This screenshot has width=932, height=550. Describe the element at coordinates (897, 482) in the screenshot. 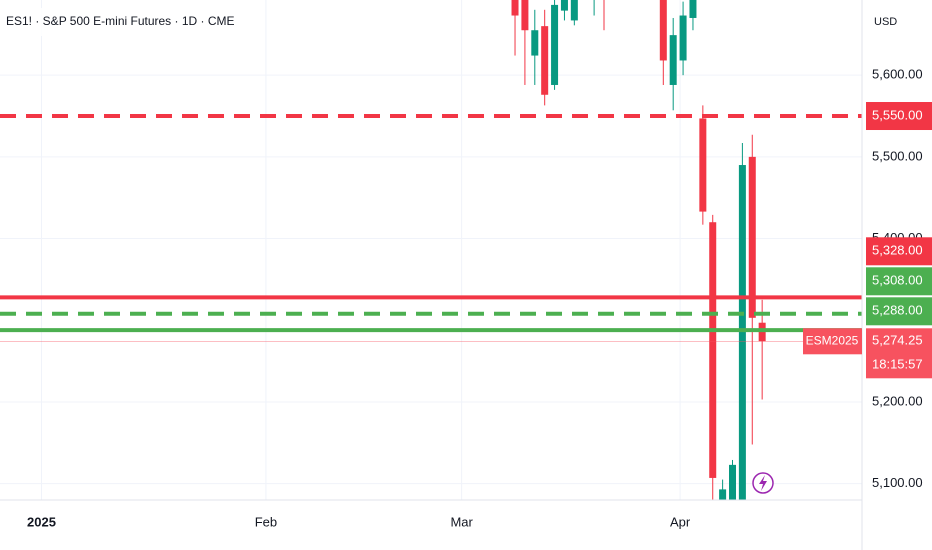

I see `y-tick-label: 5,100.00` at that location.